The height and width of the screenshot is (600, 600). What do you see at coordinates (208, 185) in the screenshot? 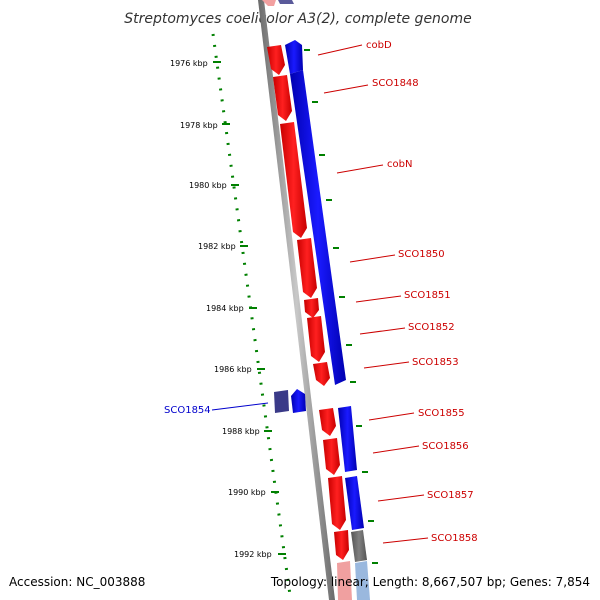
I see `scale-label: 1980 kbp` at bounding box center [208, 185].